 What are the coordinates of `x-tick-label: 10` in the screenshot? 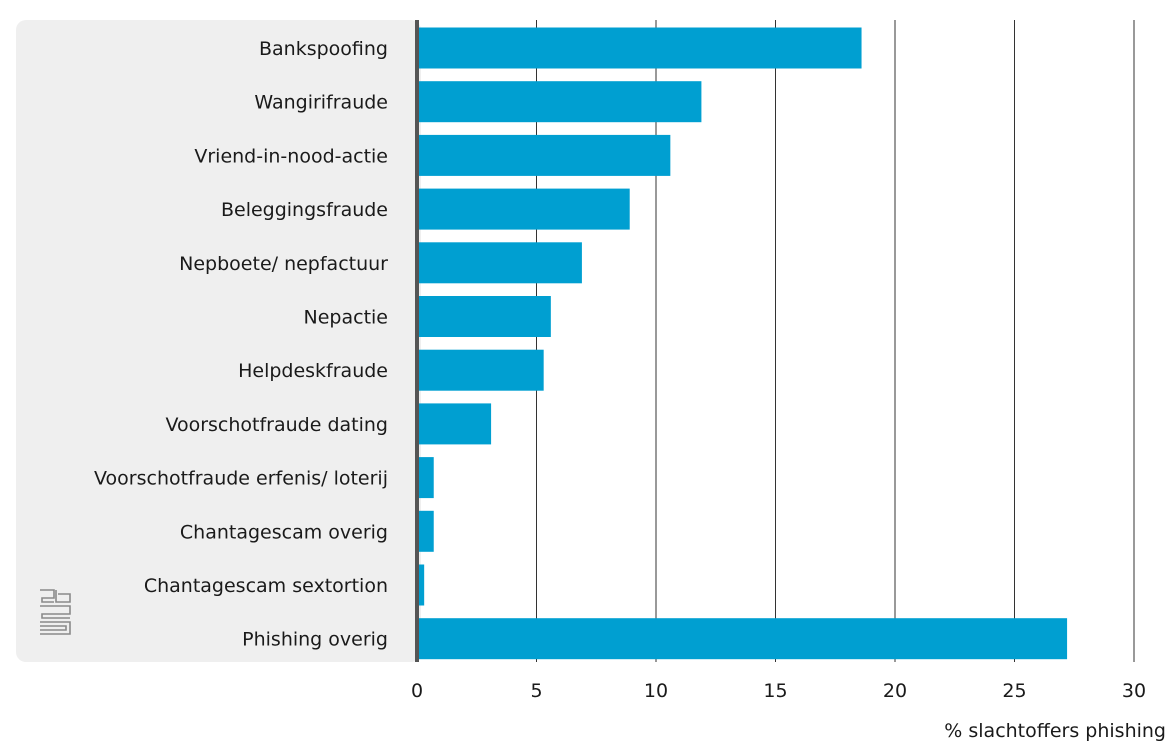 It's located at (656, 691).